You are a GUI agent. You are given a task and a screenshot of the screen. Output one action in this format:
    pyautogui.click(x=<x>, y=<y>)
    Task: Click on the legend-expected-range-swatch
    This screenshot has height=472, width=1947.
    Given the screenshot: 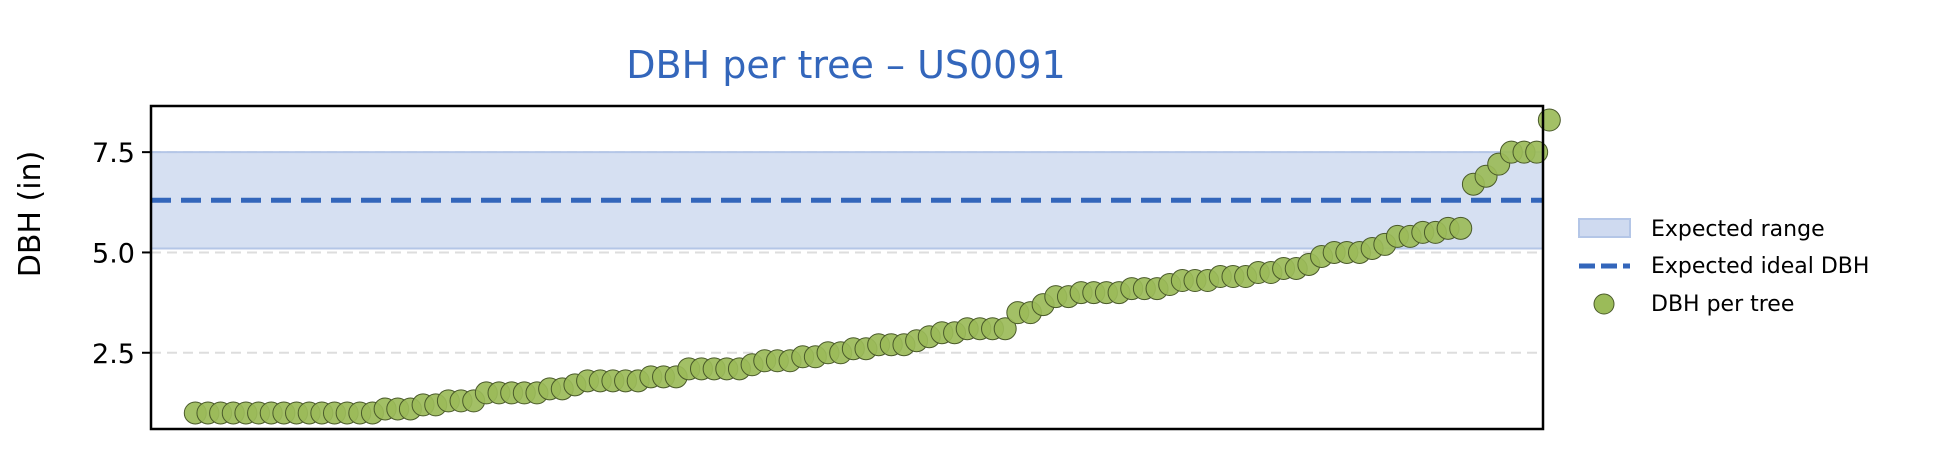 What is the action you would take?
    pyautogui.click(x=1604, y=228)
    